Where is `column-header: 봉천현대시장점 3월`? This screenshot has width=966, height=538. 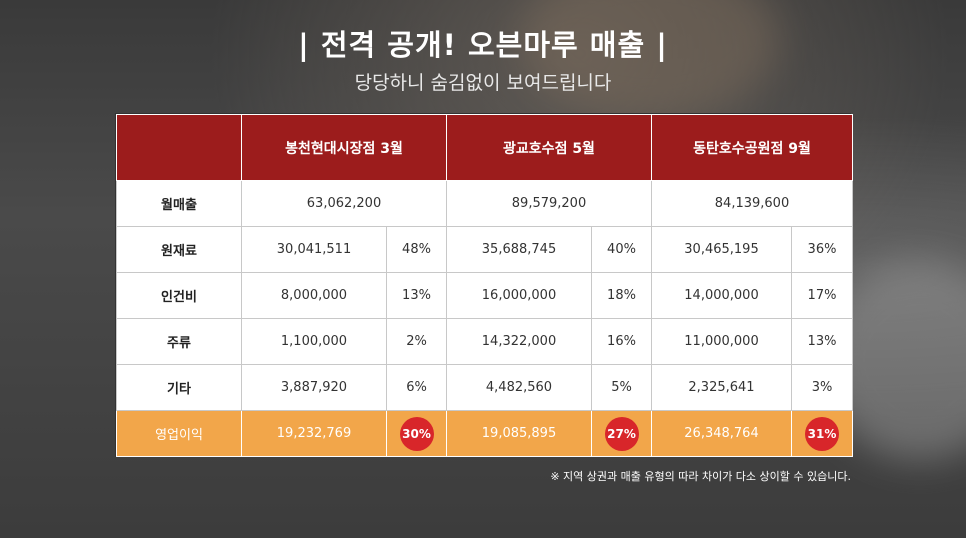
column-header: 봉천현대시장점 3월 is located at coordinates (344, 147).